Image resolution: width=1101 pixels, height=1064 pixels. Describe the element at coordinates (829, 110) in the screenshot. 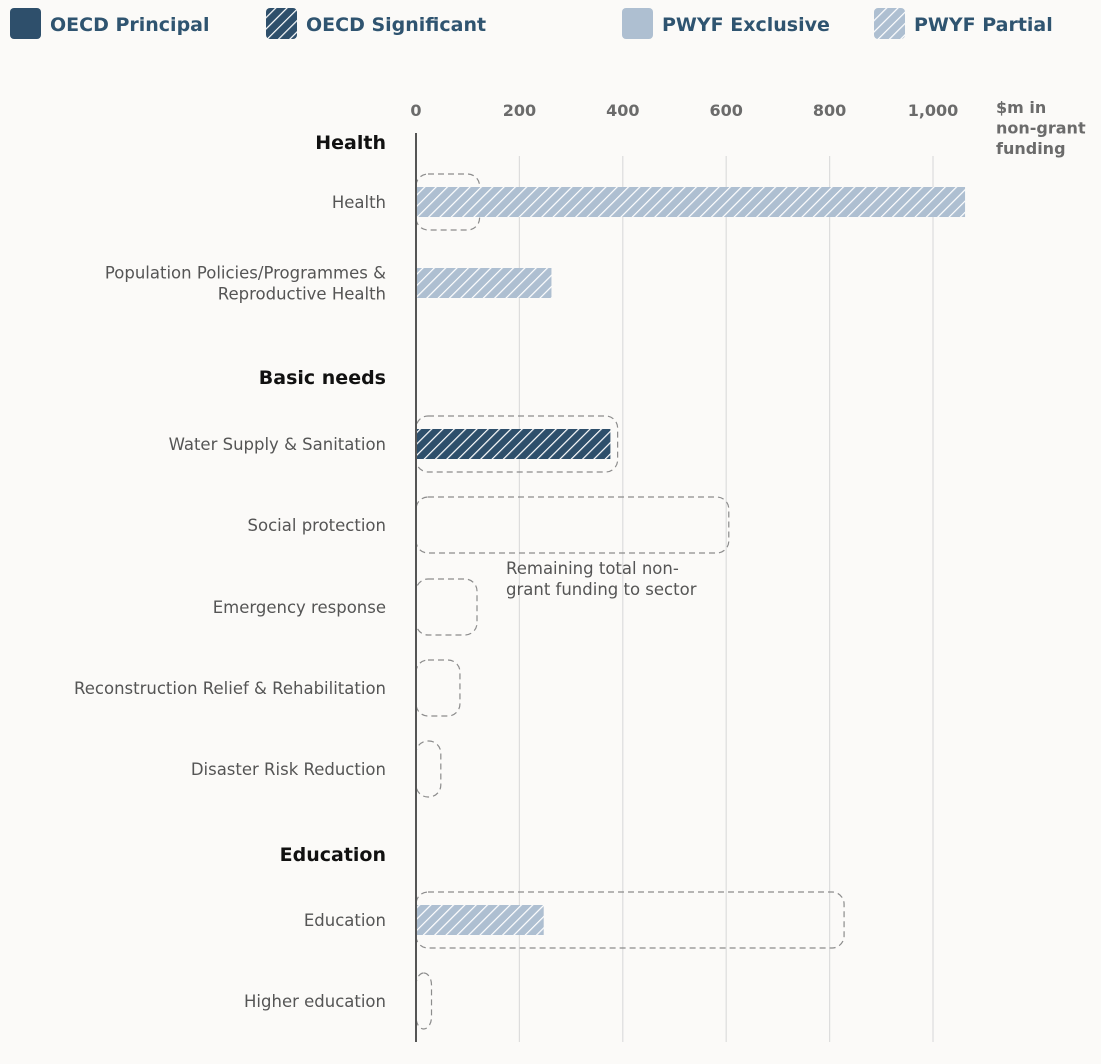

I see `tick-label-800: 800` at that location.